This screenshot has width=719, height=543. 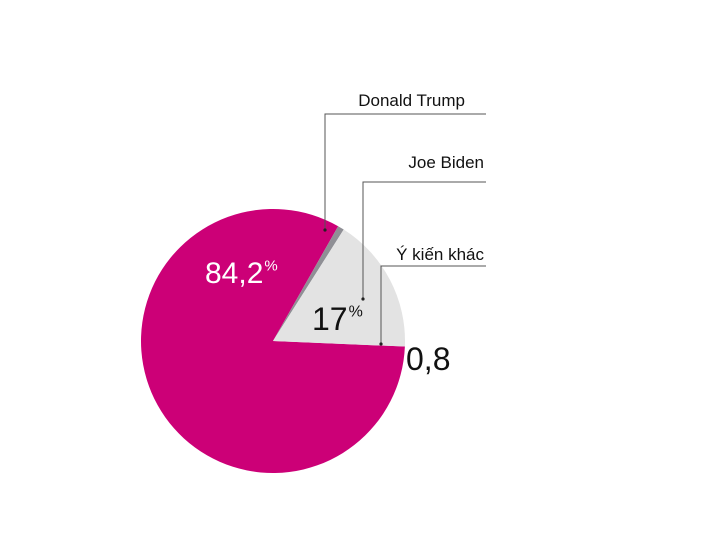 I want to click on legend-label-2: Ý kiến khác, so click(x=440, y=254).